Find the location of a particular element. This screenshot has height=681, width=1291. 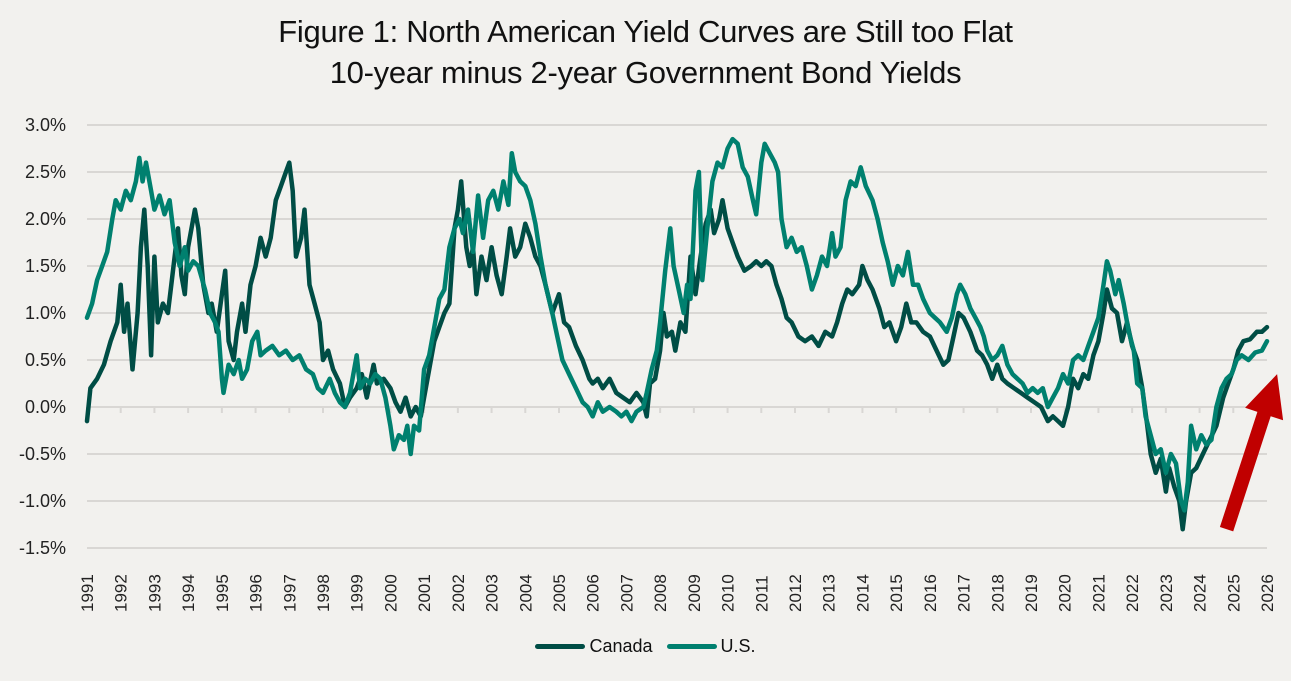

legend-label-us: U.S. is located at coordinates (738, 646).